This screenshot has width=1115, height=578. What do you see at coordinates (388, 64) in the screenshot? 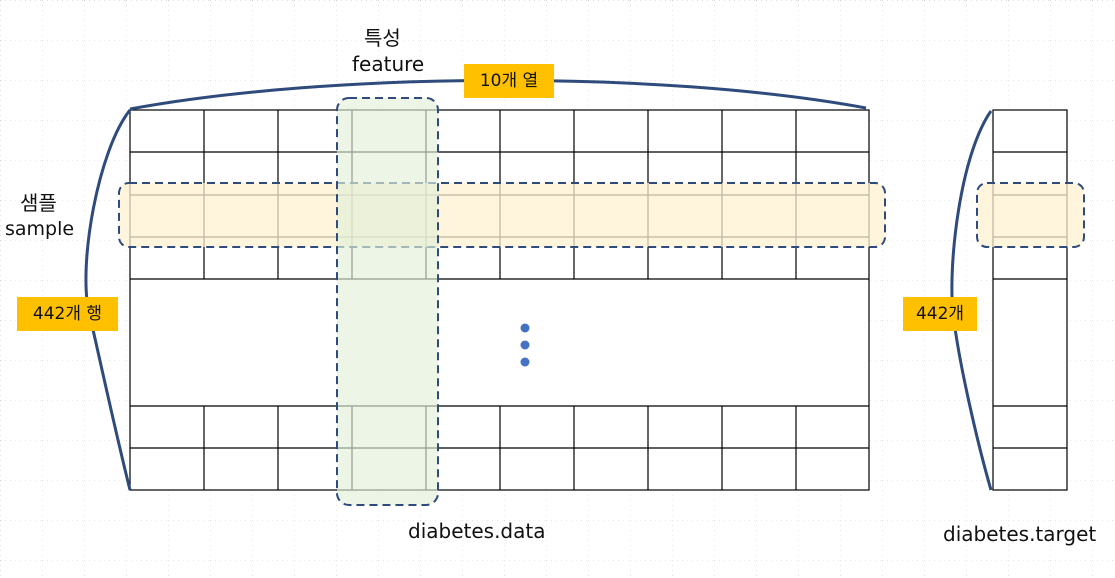
I see `feature-label-en: feature` at bounding box center [388, 64].